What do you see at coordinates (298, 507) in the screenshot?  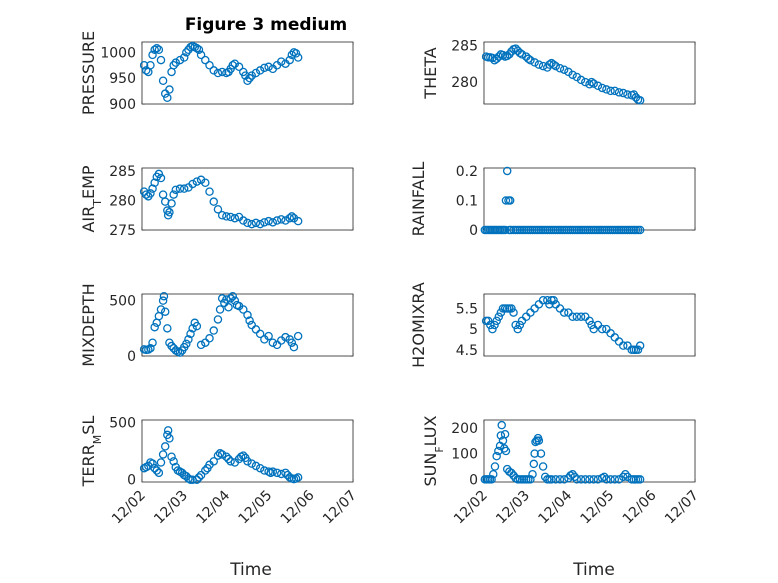 I see `x-tick-label: 12/06` at bounding box center [298, 507].